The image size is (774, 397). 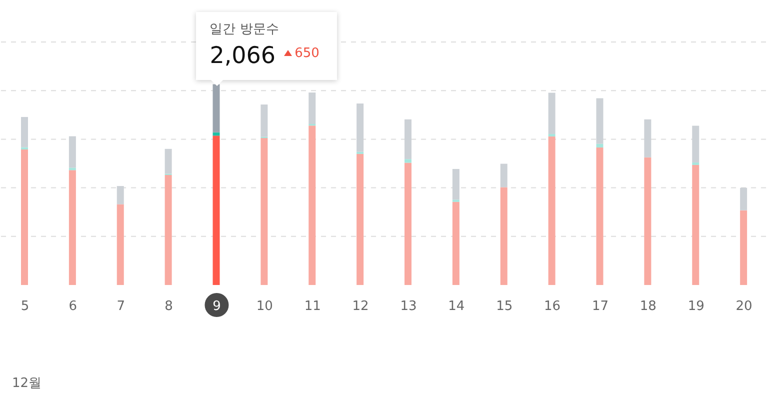 I want to click on x-tick-label: 20, so click(x=744, y=306).